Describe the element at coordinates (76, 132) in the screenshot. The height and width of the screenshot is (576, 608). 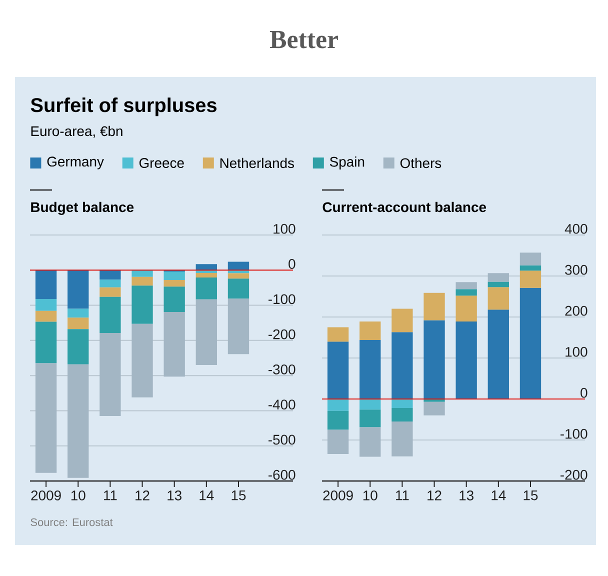
I see `text: Euro-area, €bn` at that location.